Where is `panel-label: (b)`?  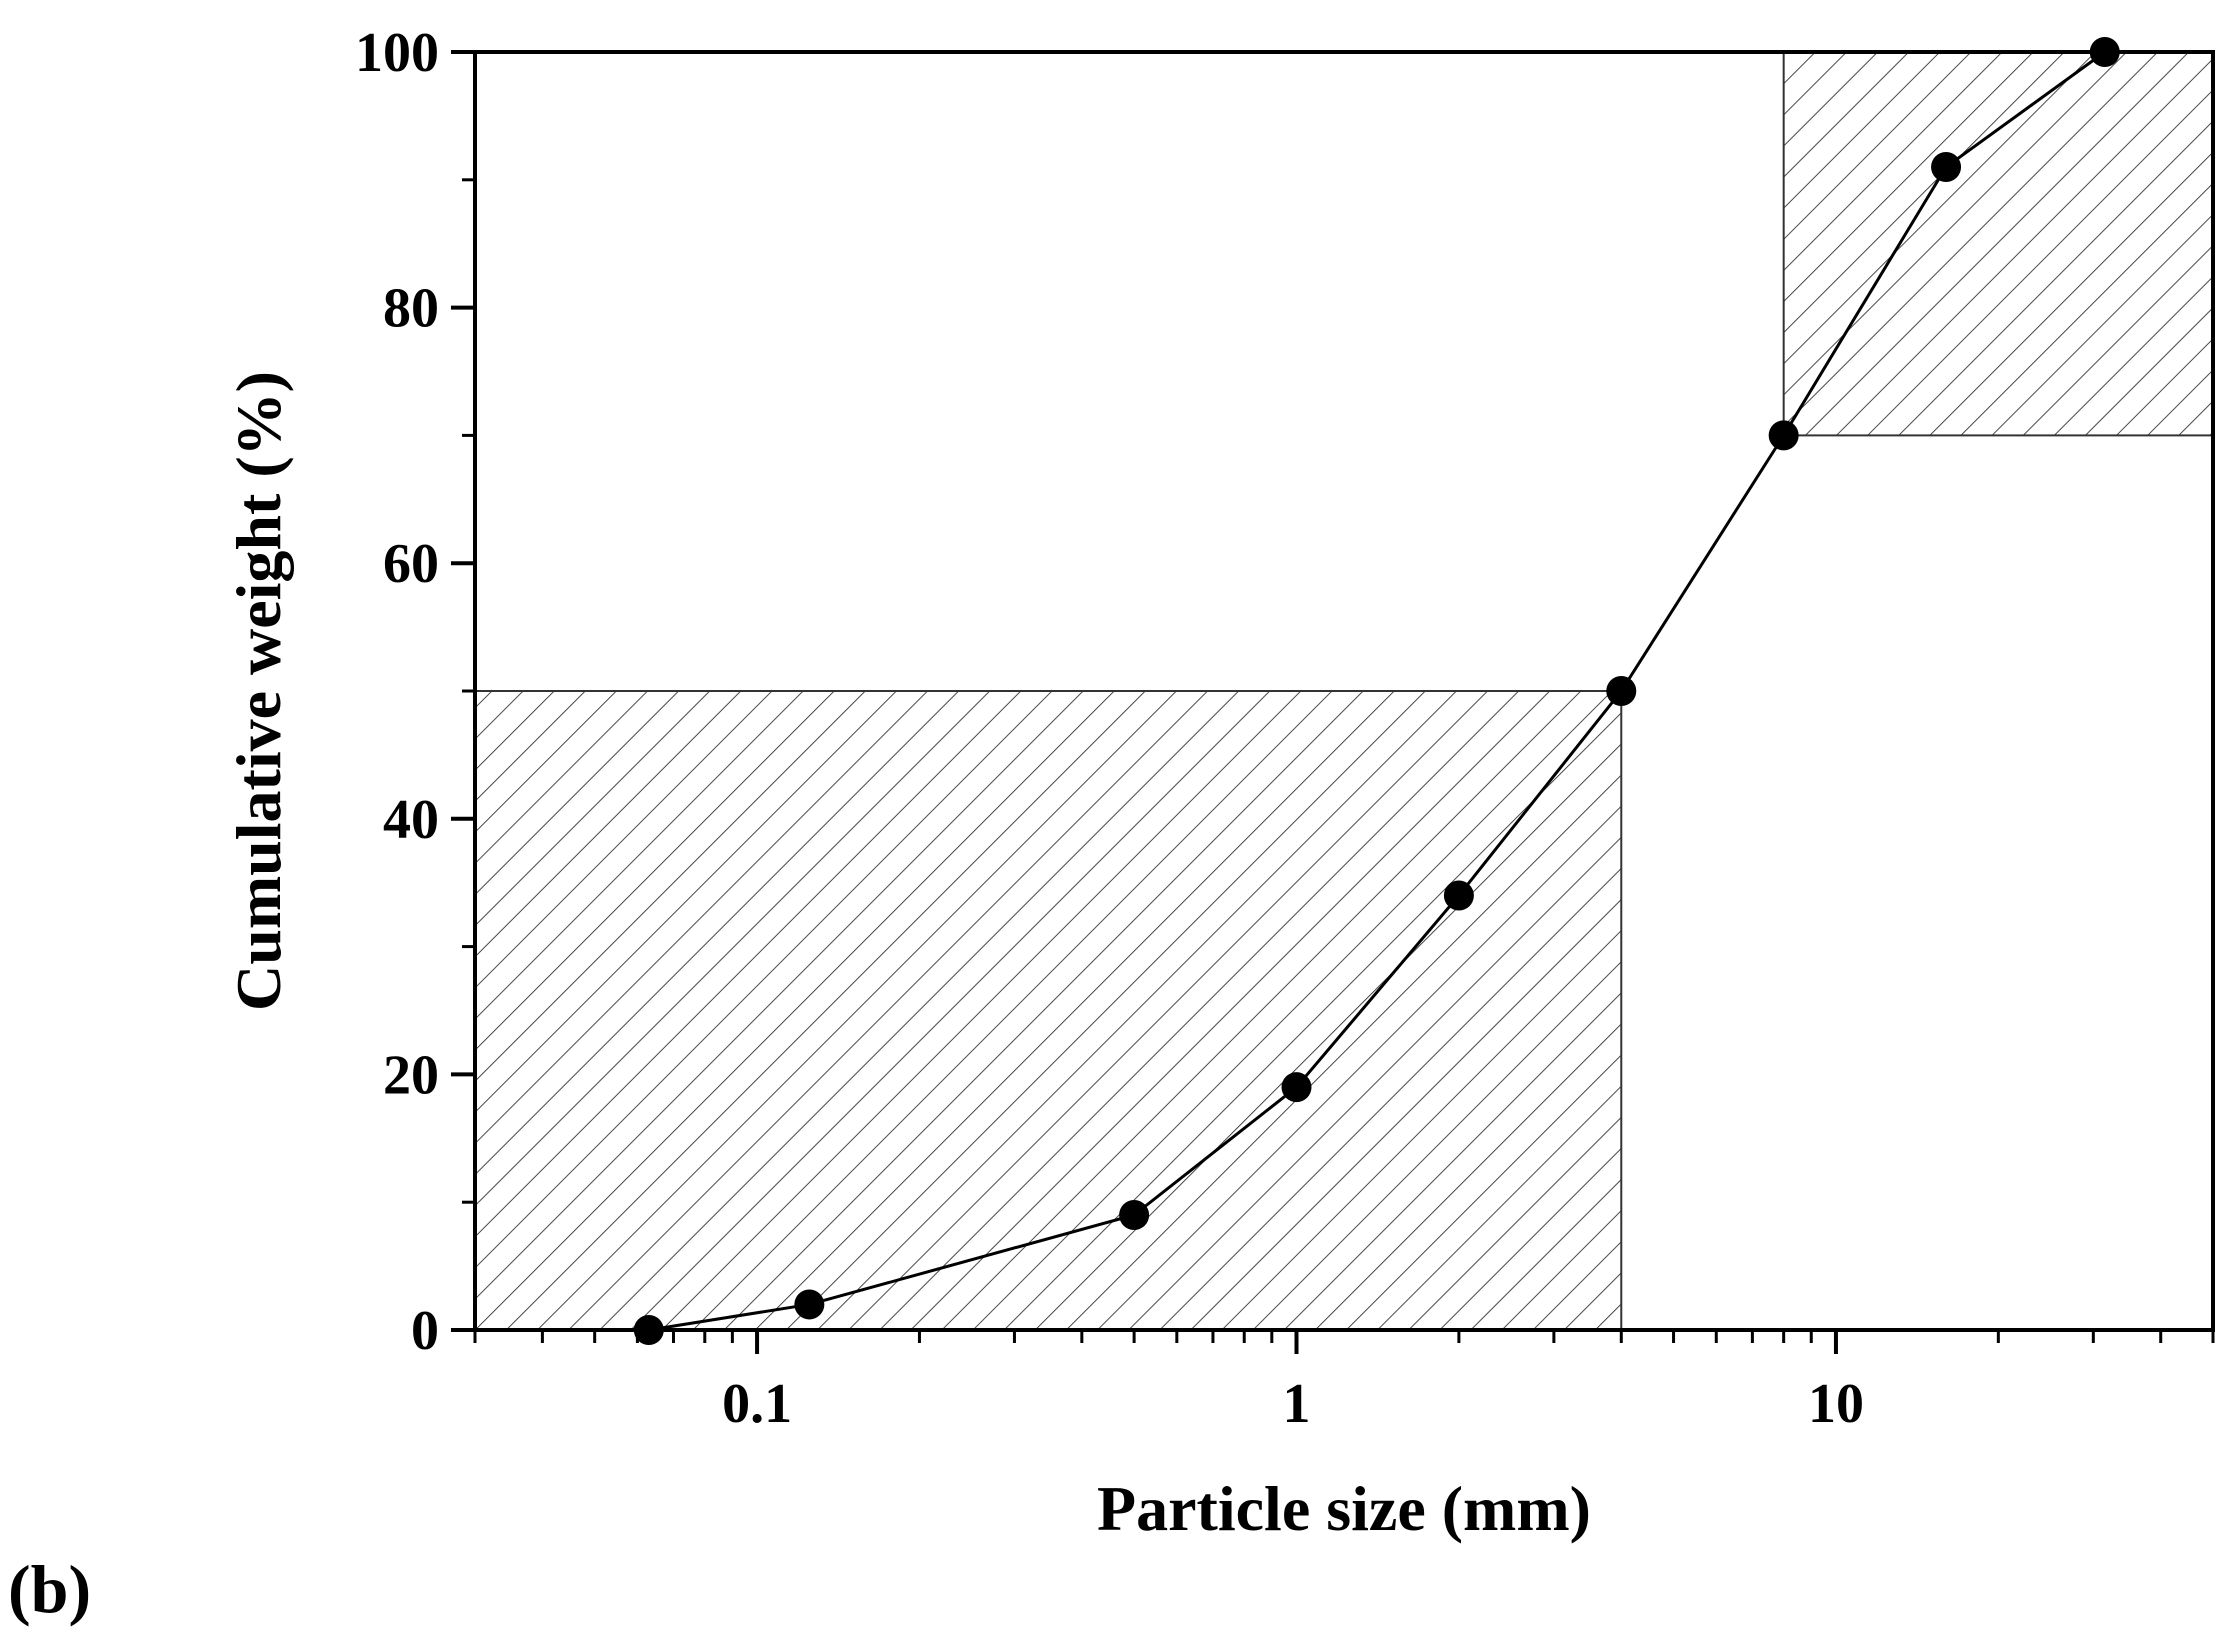 panel-label: (b) is located at coordinates (49, 1589).